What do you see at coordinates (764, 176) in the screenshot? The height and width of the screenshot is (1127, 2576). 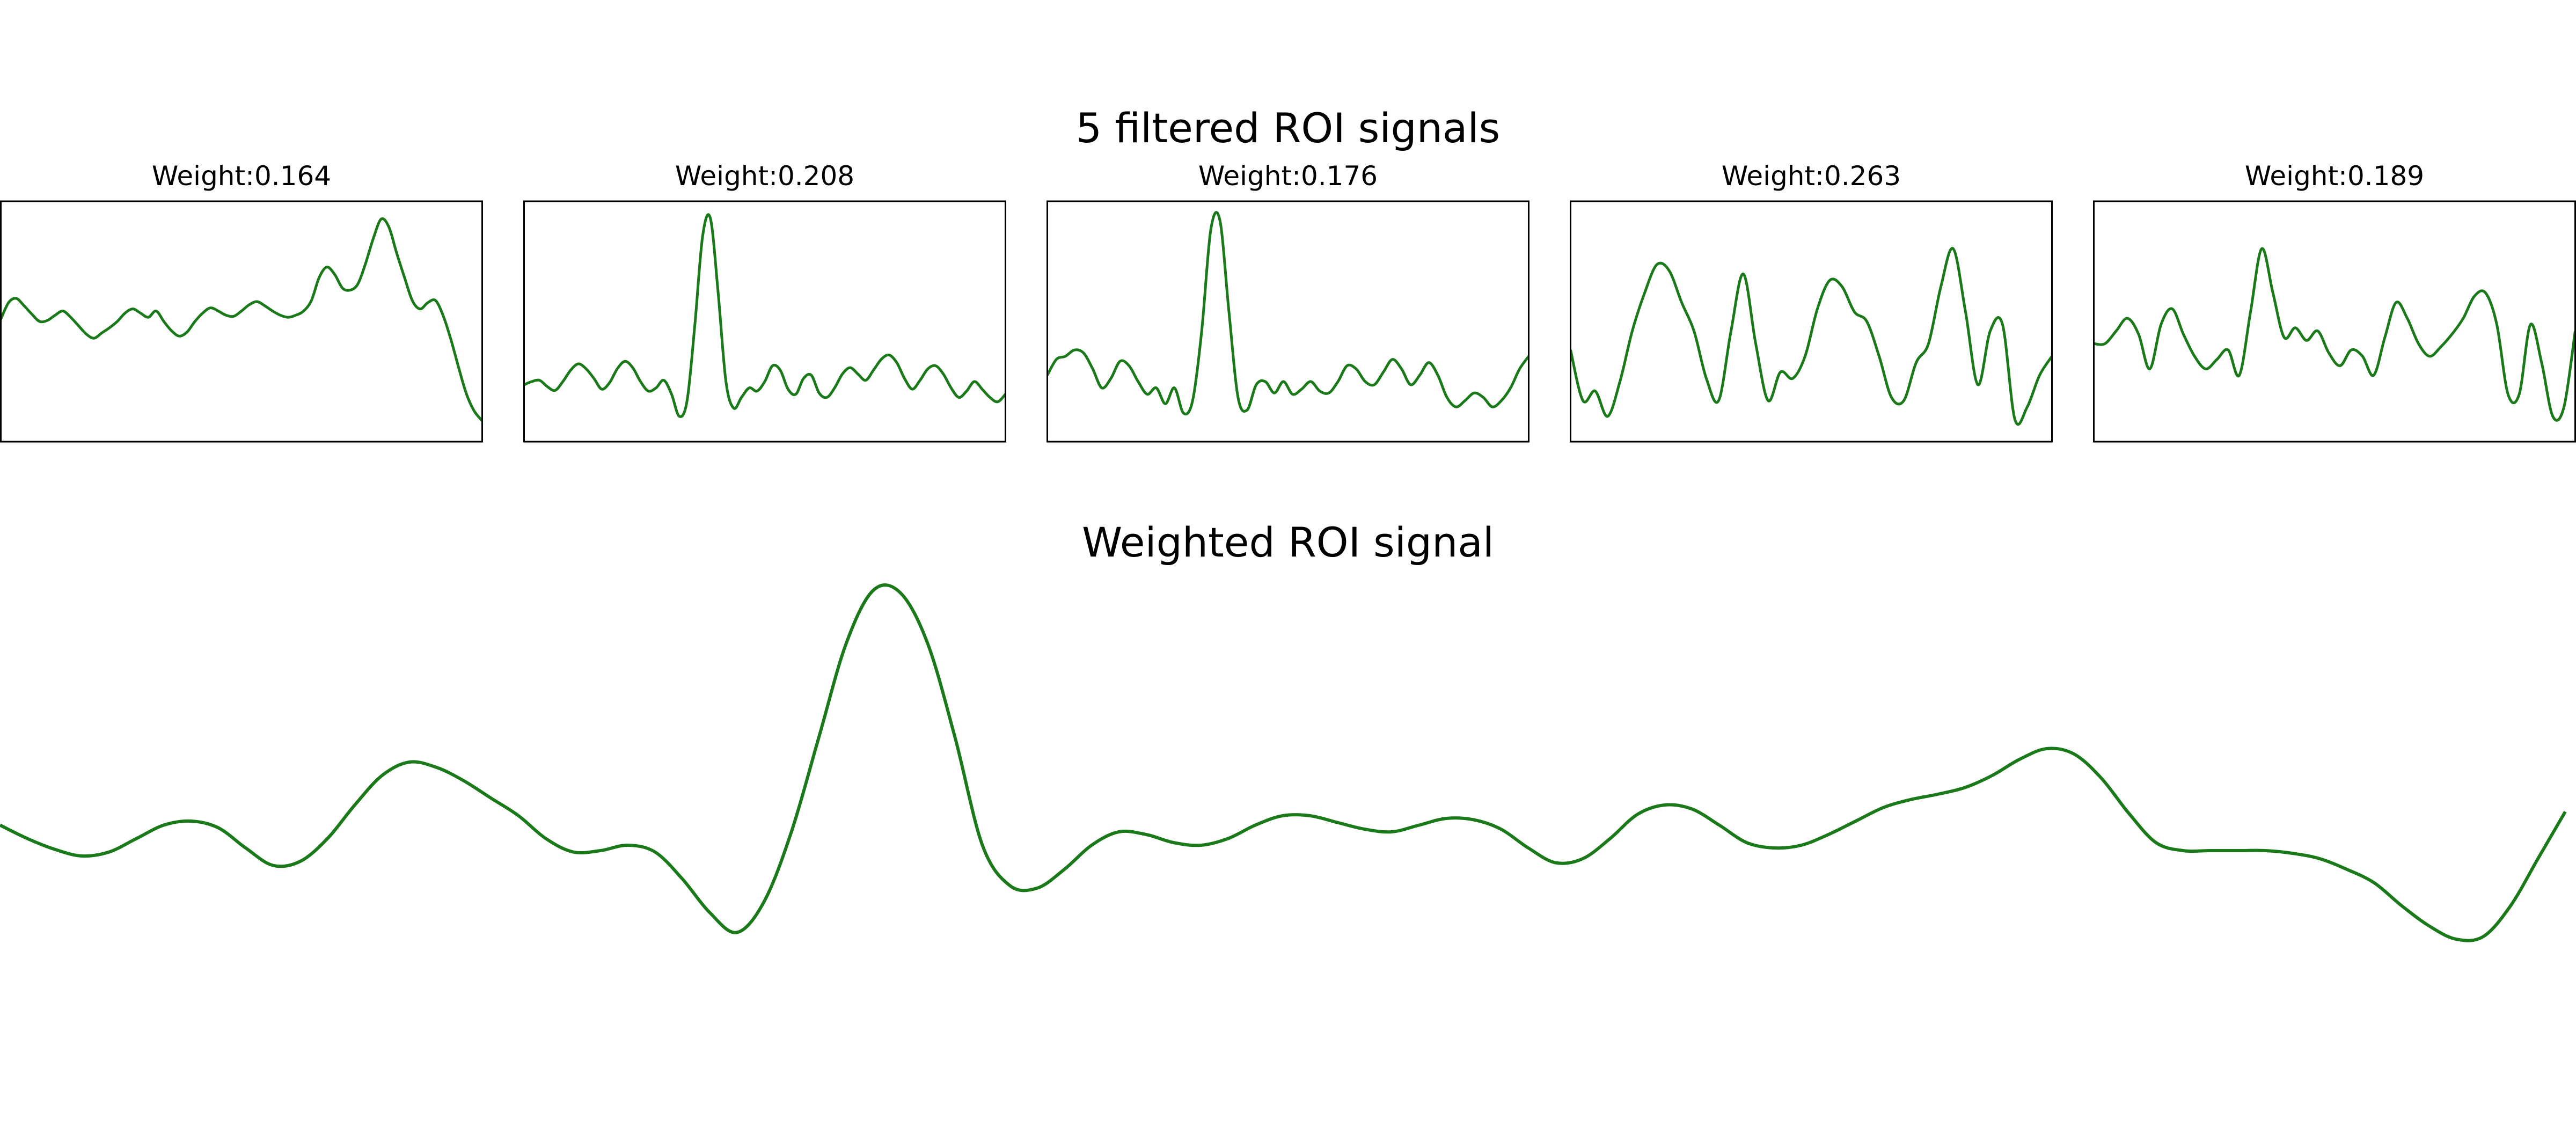 I see `panel-2-title: Weight:0.208` at bounding box center [764, 176].